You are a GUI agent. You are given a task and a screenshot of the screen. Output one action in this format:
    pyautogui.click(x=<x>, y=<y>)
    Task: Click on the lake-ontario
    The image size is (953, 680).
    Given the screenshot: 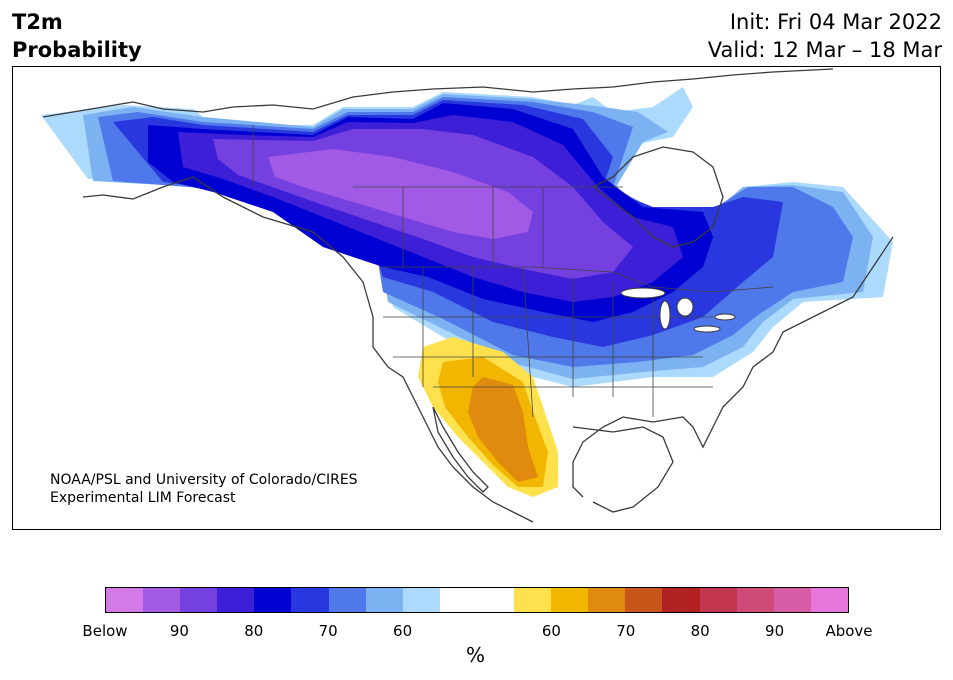 What is the action you would take?
    pyautogui.click(x=725, y=317)
    